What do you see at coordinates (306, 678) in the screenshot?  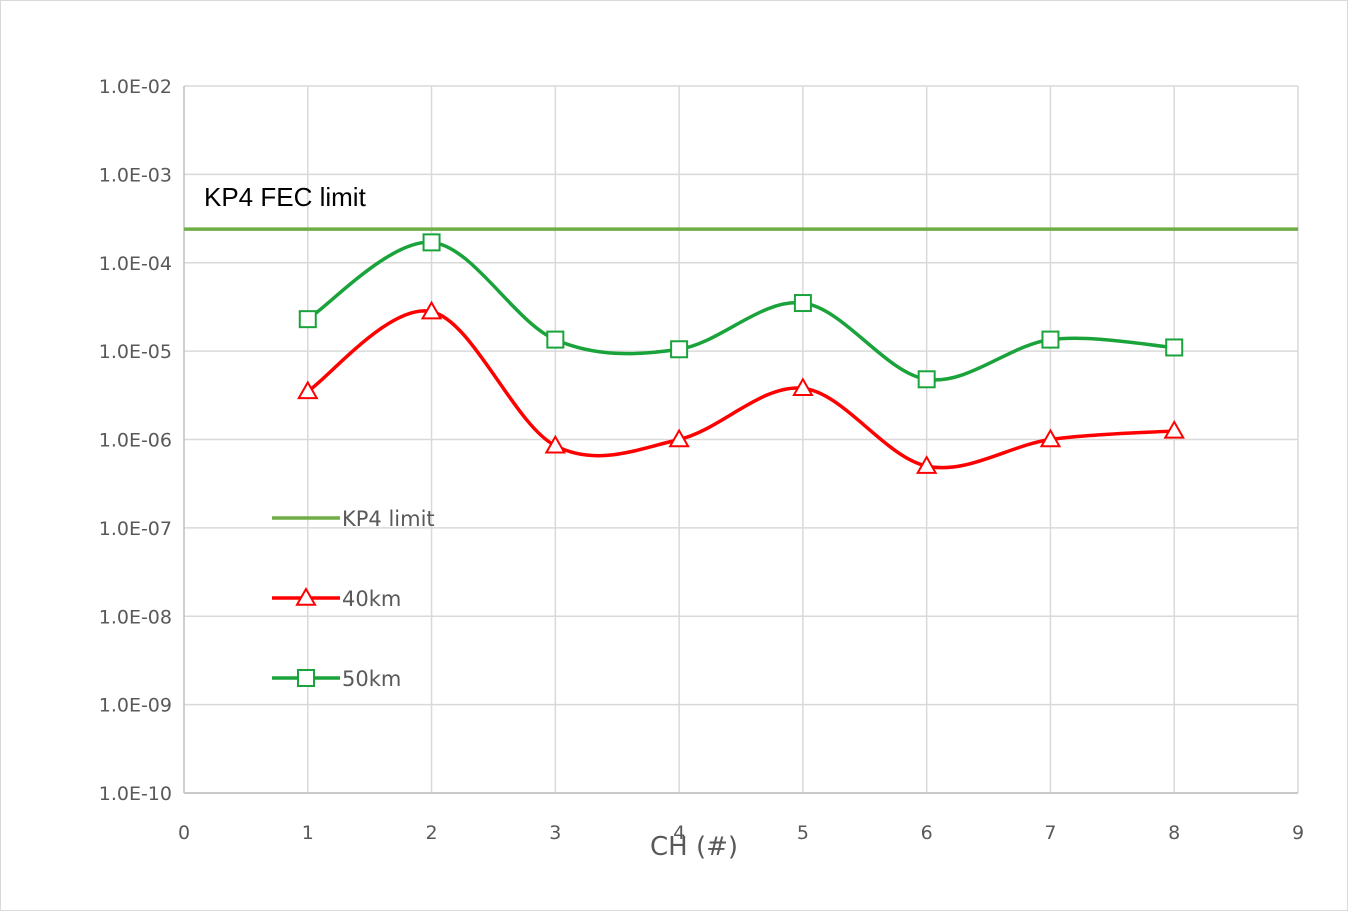 I see `legend-marker-50km` at bounding box center [306, 678].